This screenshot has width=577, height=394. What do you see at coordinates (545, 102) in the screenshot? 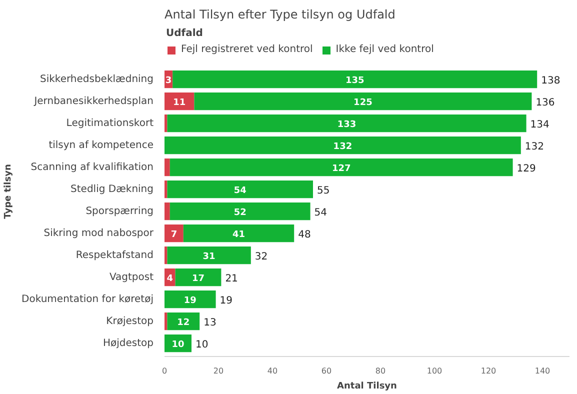
I see `total-label: 136` at bounding box center [545, 102].